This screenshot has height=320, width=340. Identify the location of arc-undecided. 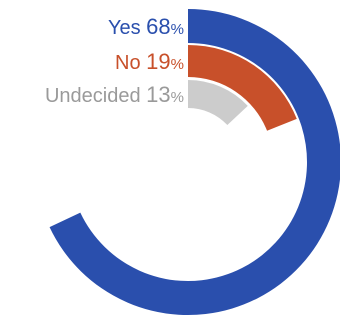
(218, 103).